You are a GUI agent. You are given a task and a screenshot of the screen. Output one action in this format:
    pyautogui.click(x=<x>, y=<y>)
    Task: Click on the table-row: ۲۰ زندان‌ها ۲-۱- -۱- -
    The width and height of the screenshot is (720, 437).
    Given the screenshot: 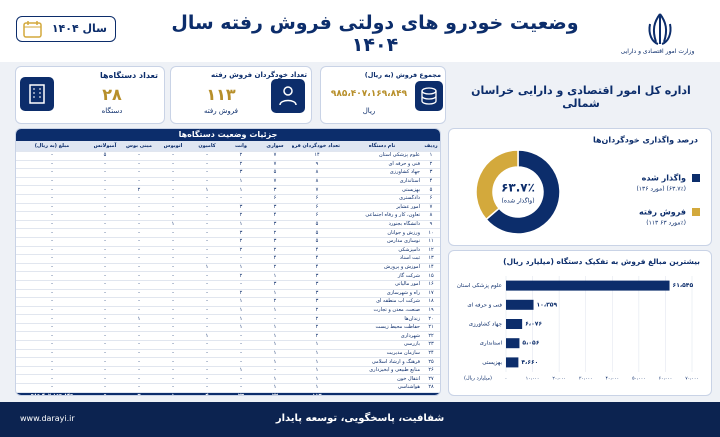 What is the action you would take?
    pyautogui.click(x=228, y=319)
    